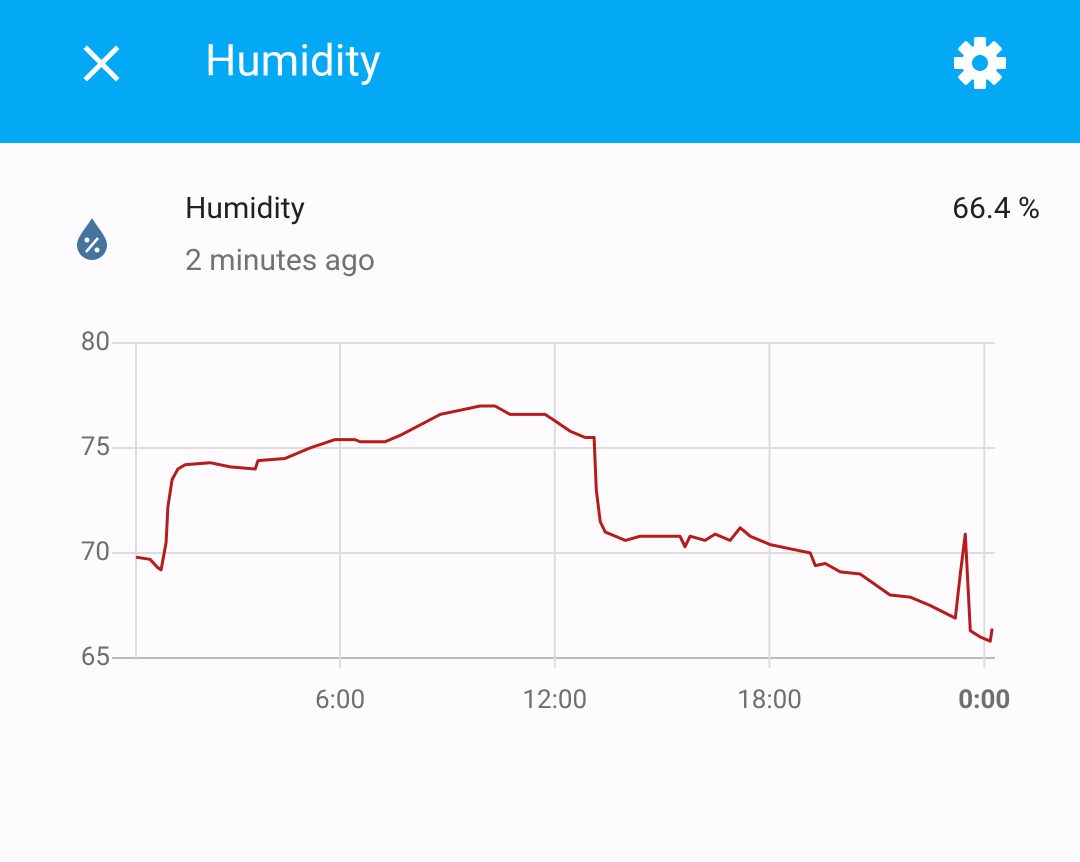  What do you see at coordinates (92, 239) in the screenshot?
I see `humidity-icon` at bounding box center [92, 239].